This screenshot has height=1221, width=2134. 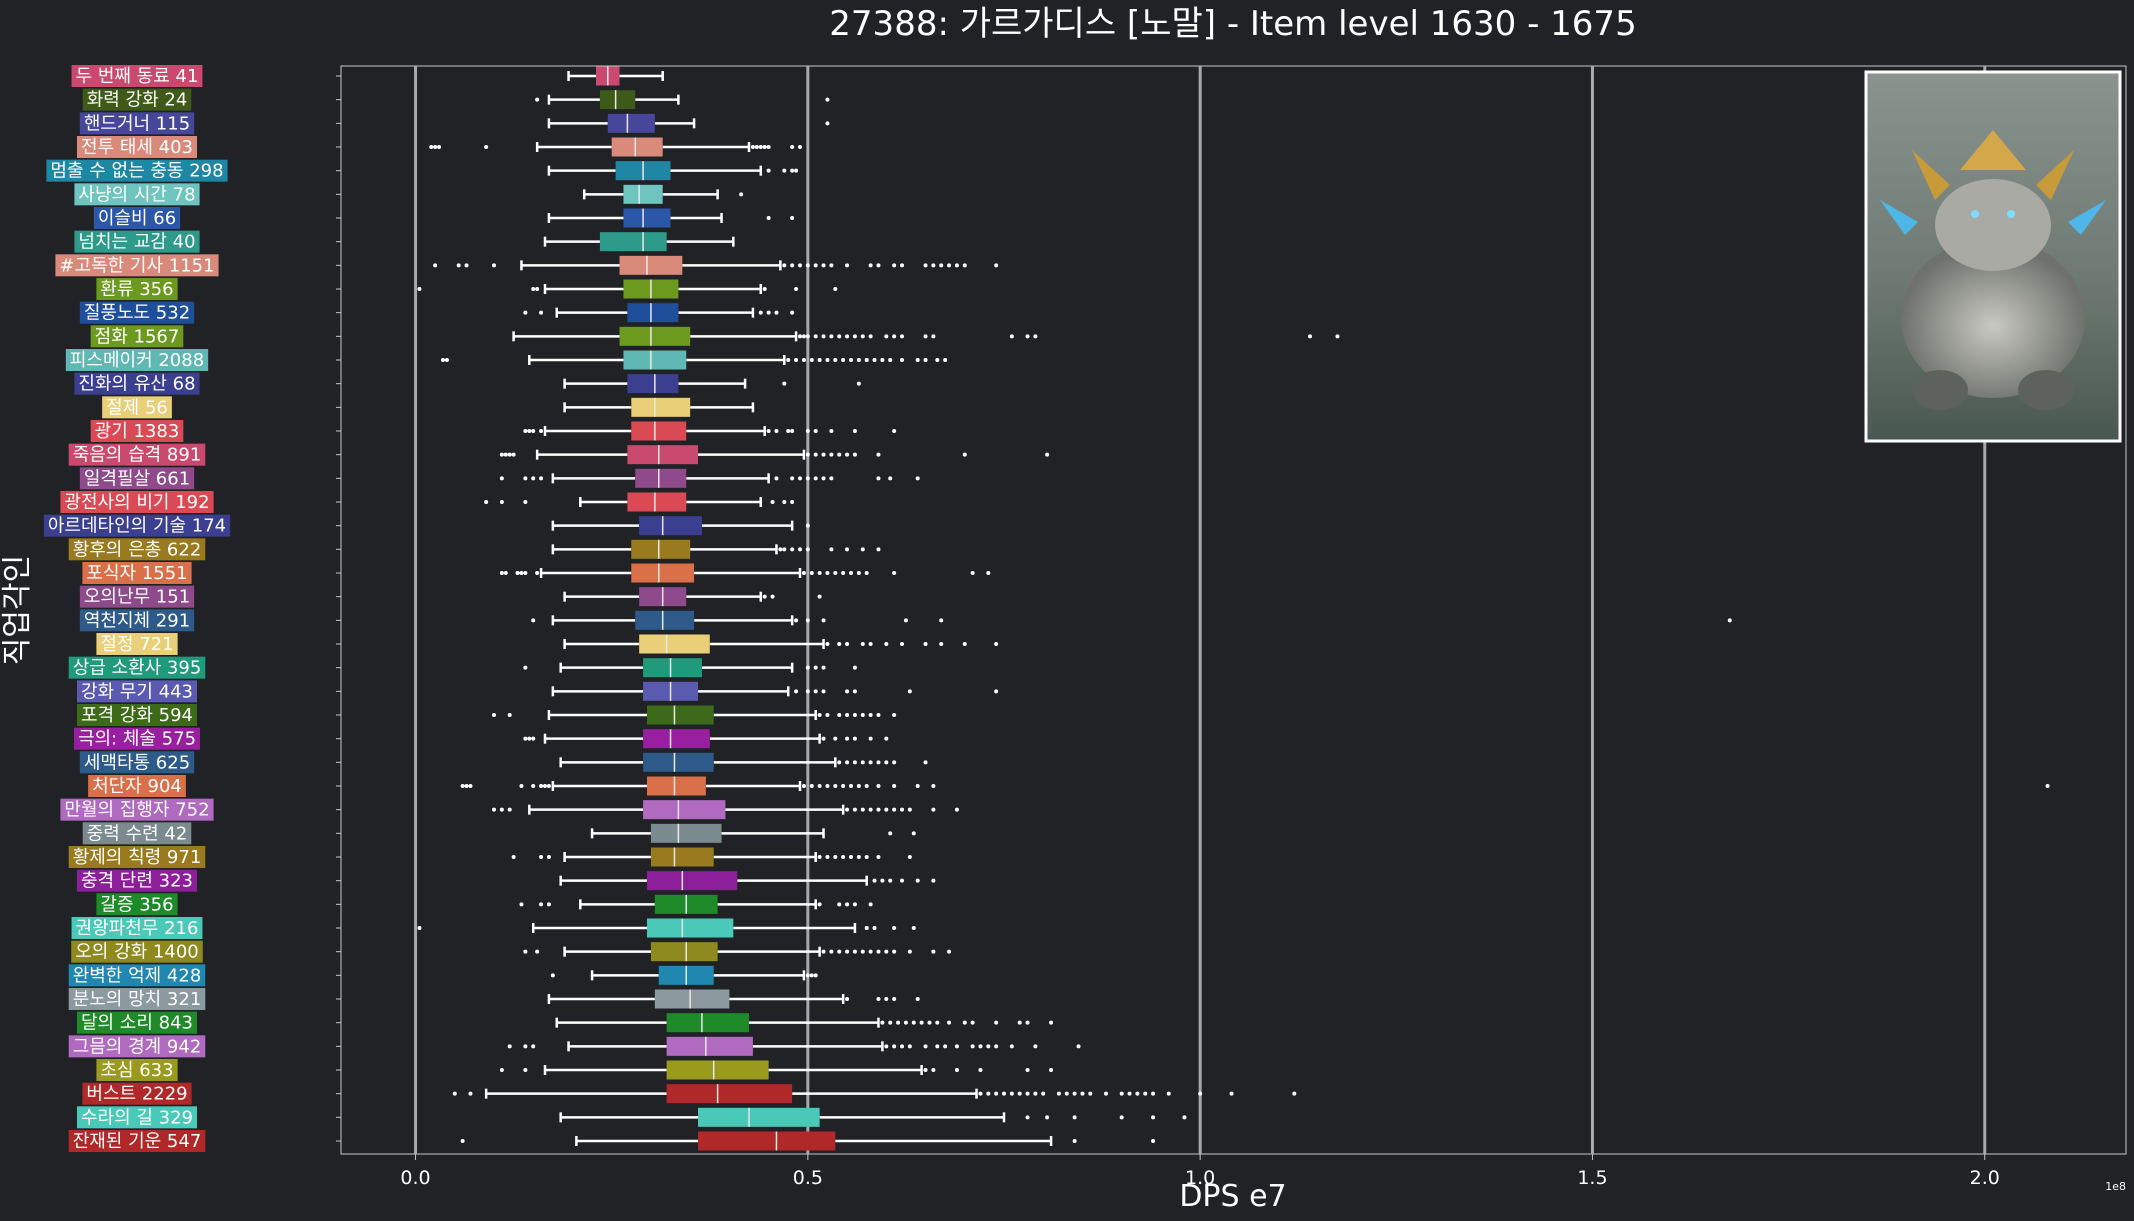 I want to click on category-label: 만월의 집행자 752, so click(x=137, y=809).